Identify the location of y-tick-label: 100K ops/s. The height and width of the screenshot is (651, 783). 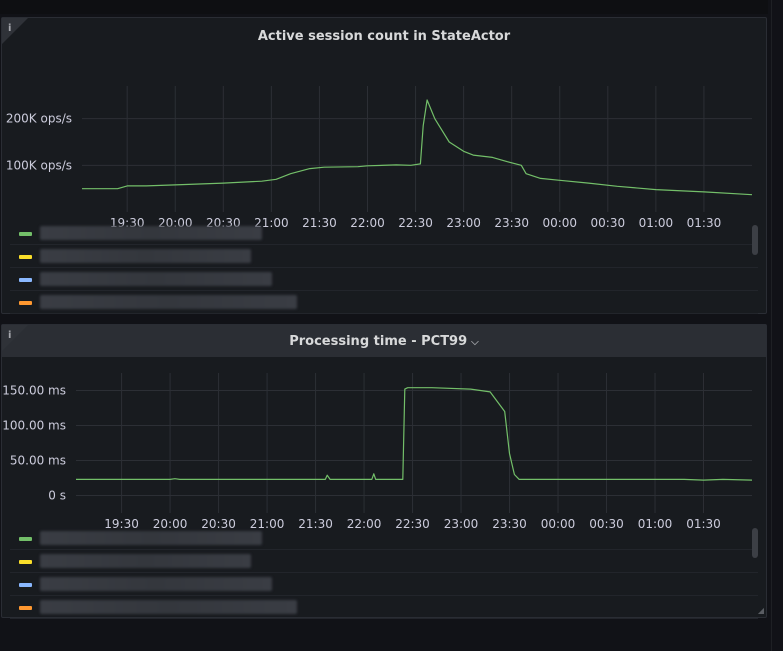
(39, 165).